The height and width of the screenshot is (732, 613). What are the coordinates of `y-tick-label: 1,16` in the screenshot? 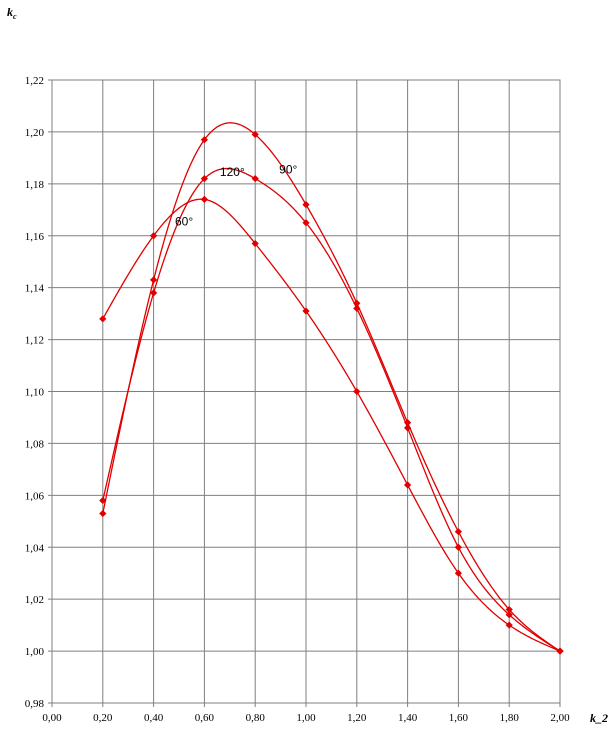 It's located at (35, 237).